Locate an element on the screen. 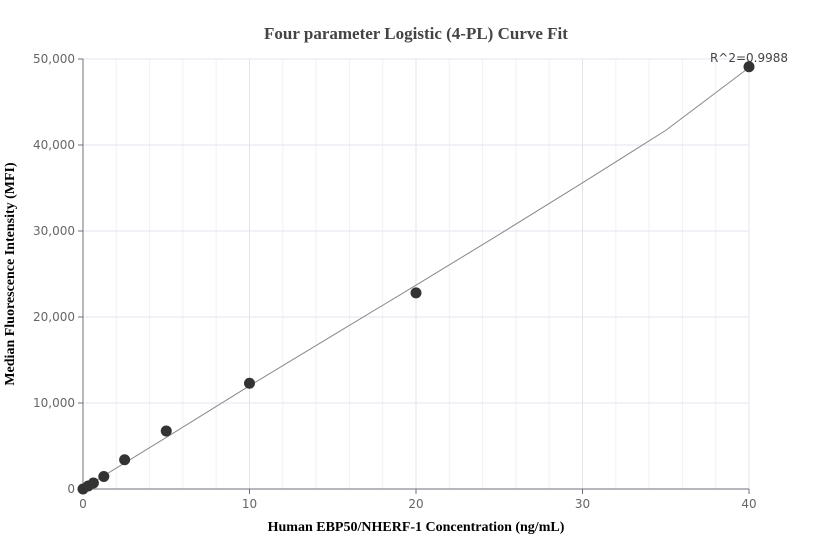  chart-title: Four parameter Logistic (4-PL) Curve Fit is located at coordinates (416, 33).